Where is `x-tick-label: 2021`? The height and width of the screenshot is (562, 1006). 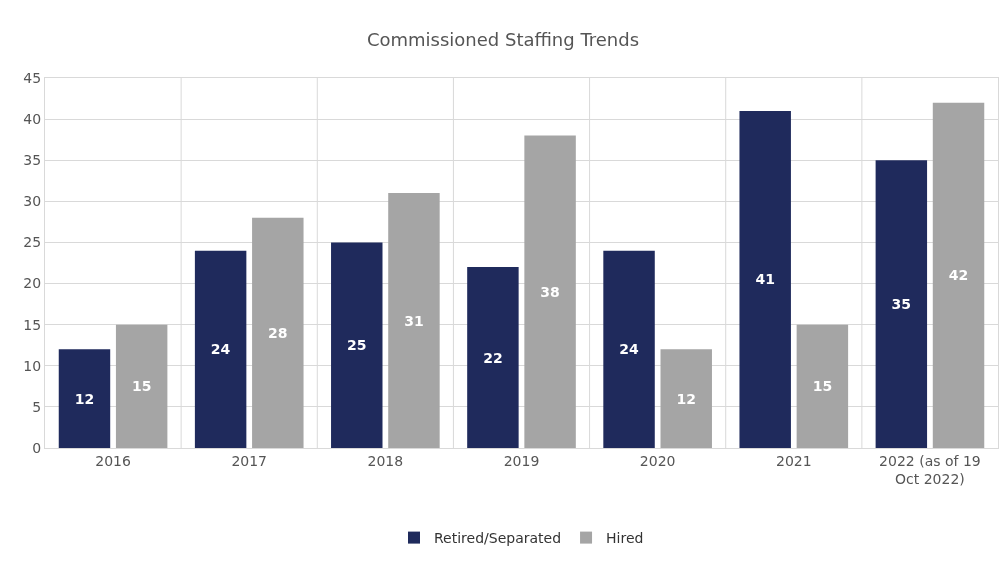
x-tick-label: 2021 is located at coordinates (793, 460).